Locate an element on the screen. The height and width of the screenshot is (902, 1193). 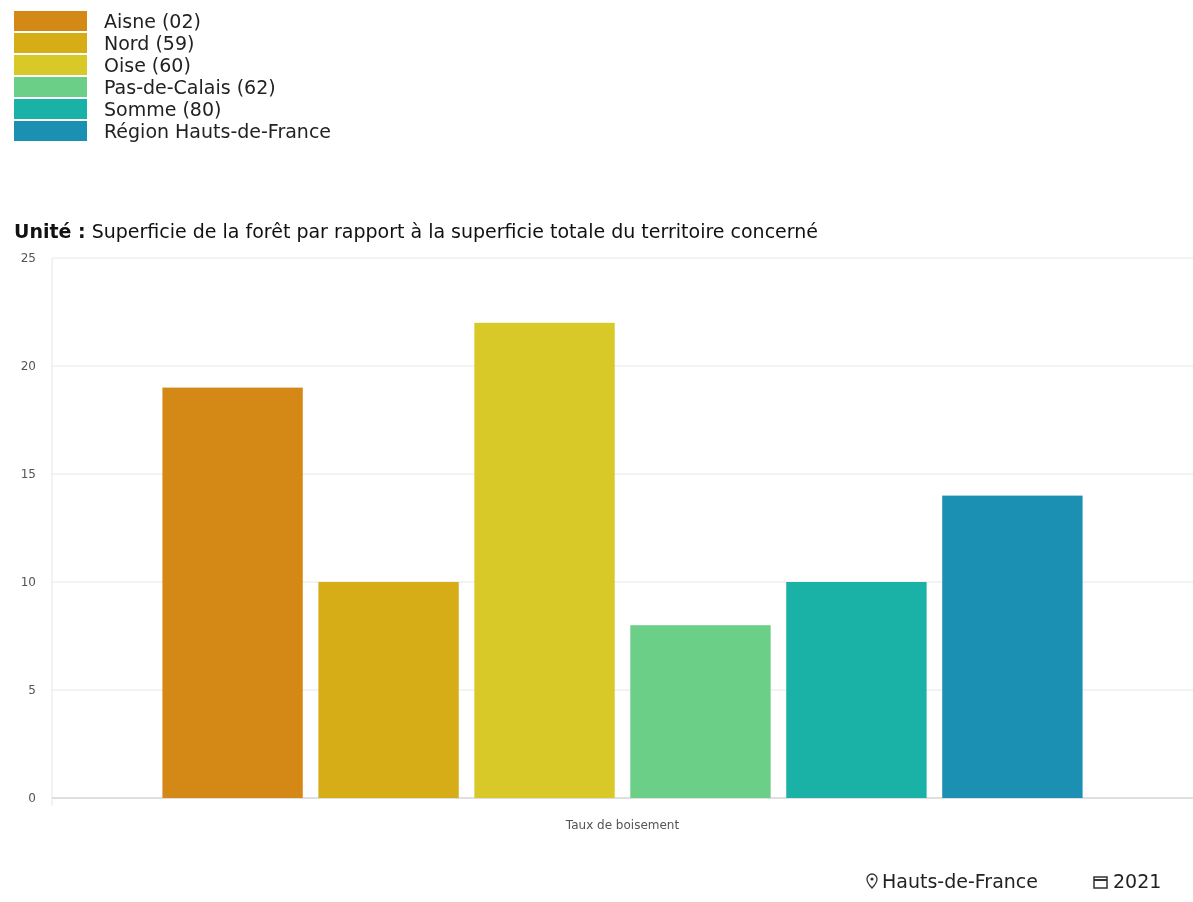
legend-label: Nord (59) is located at coordinates (149, 43).